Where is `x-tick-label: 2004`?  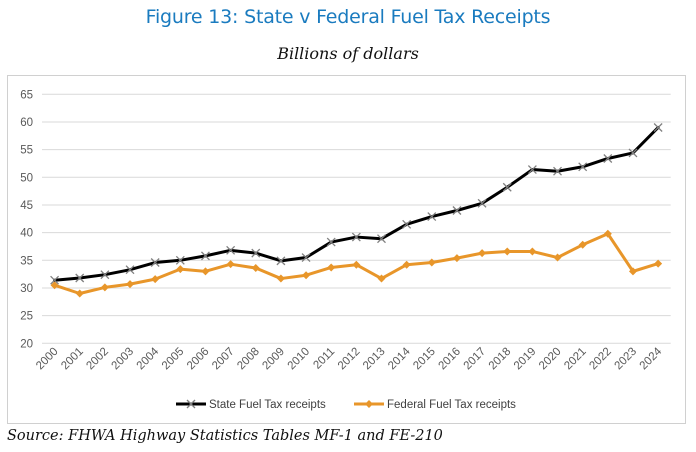
x-tick-label: 2004 is located at coordinates (148, 358).